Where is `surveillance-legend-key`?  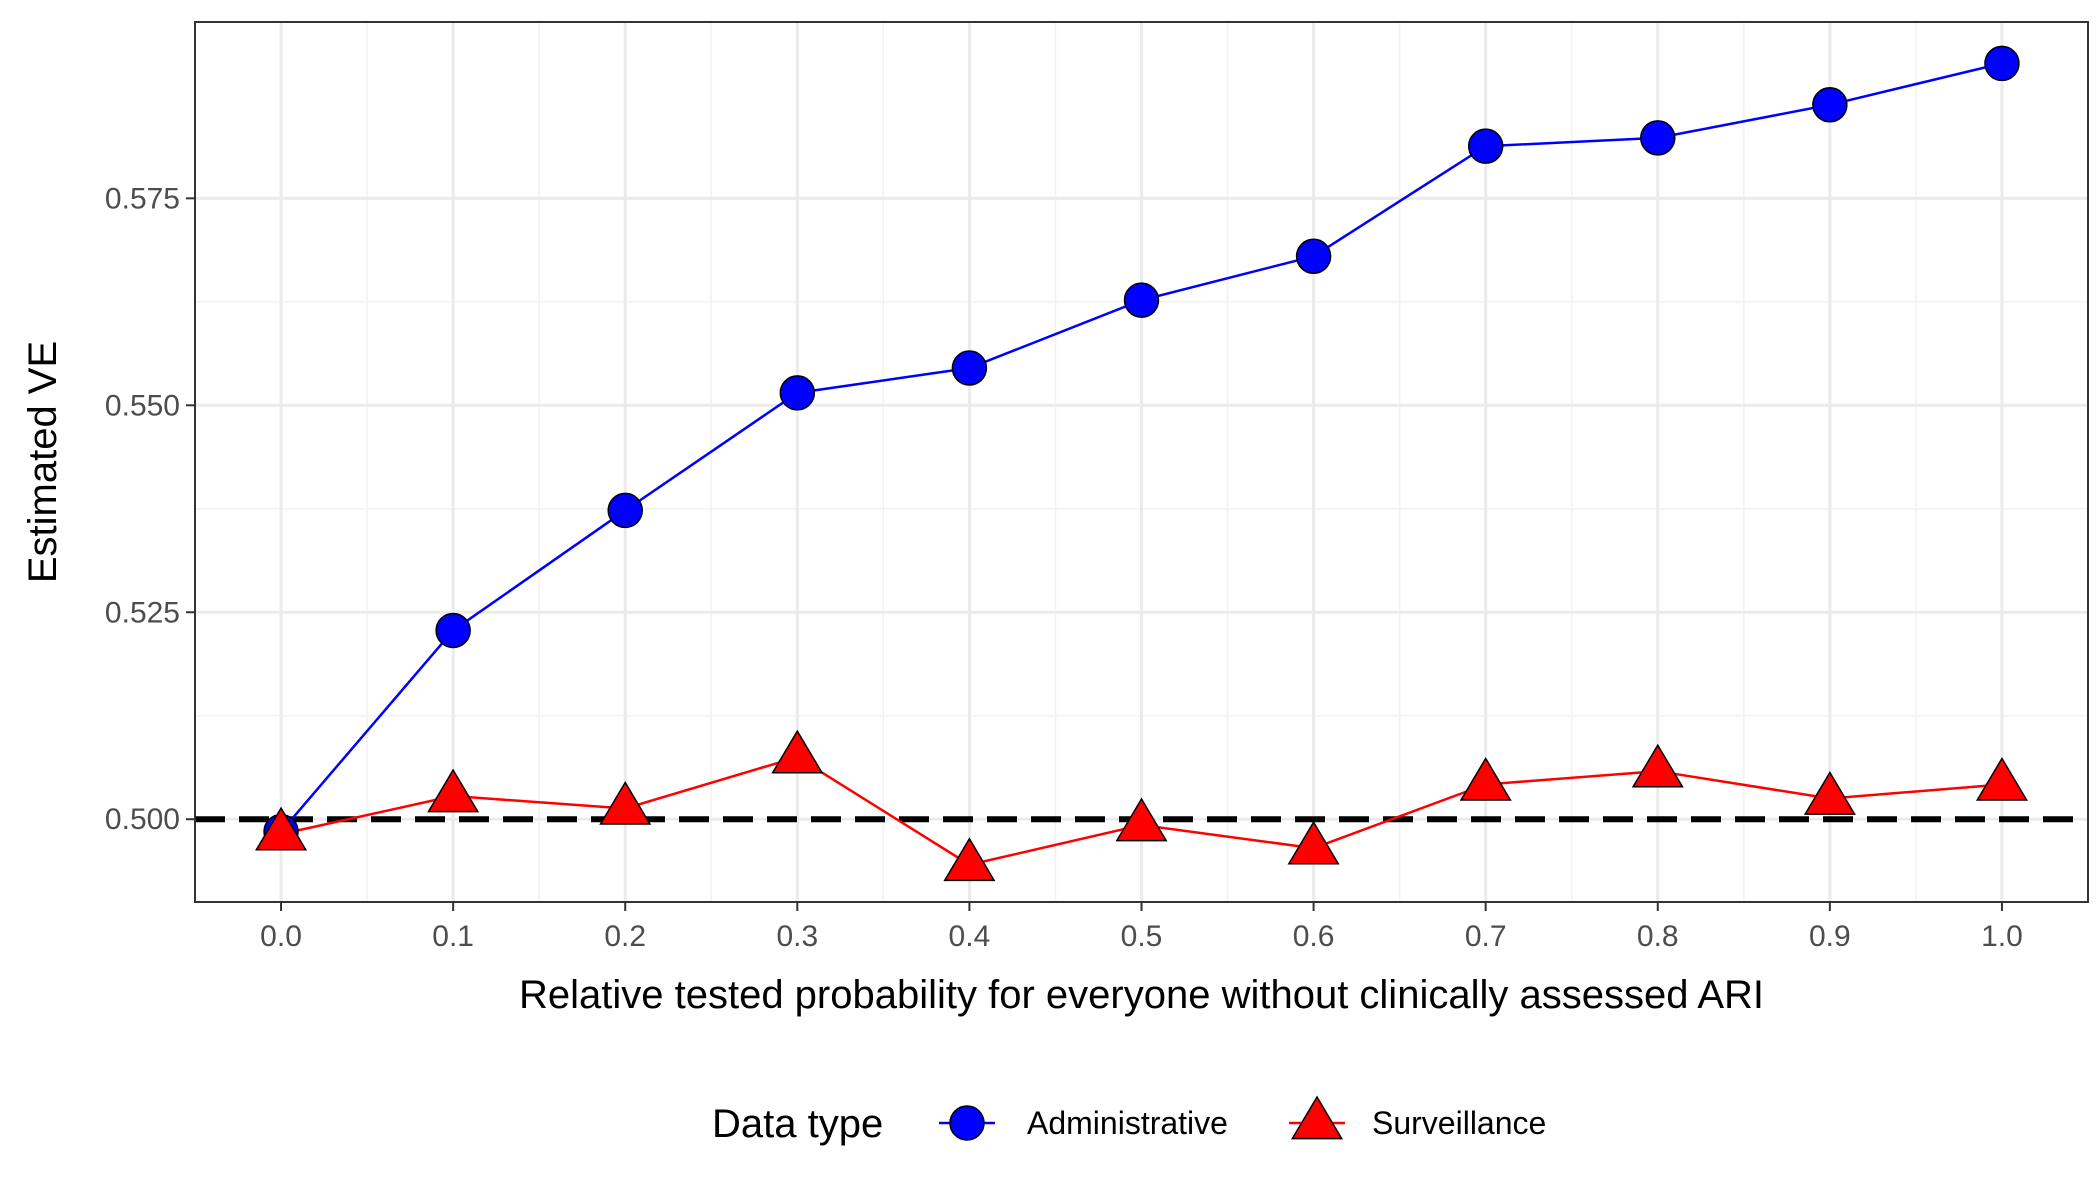
surveillance-legend-key is located at coordinates (1317, 1117).